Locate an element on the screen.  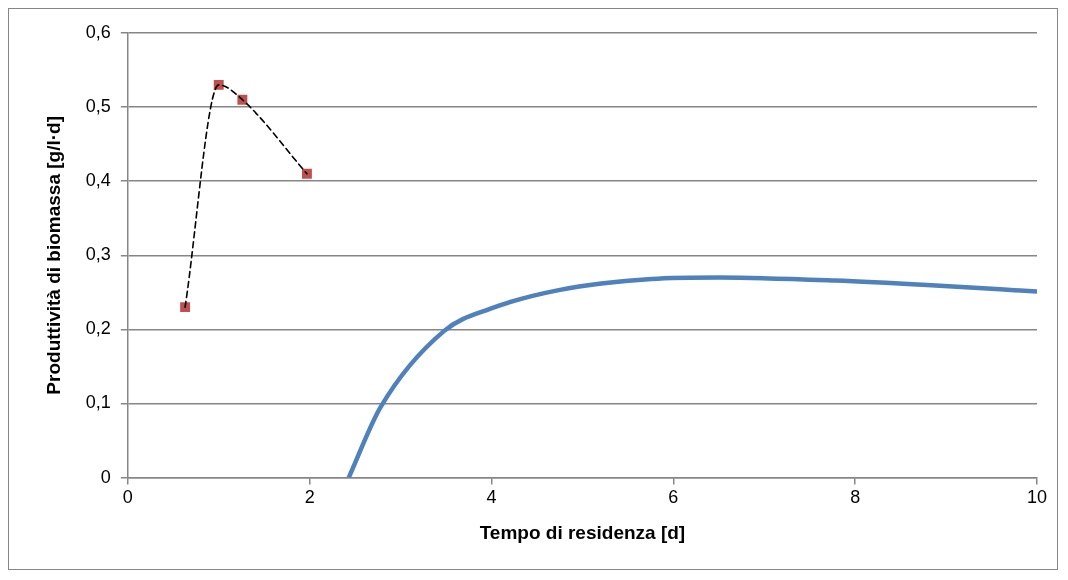
x-tick-label: 6 is located at coordinates (673, 497).